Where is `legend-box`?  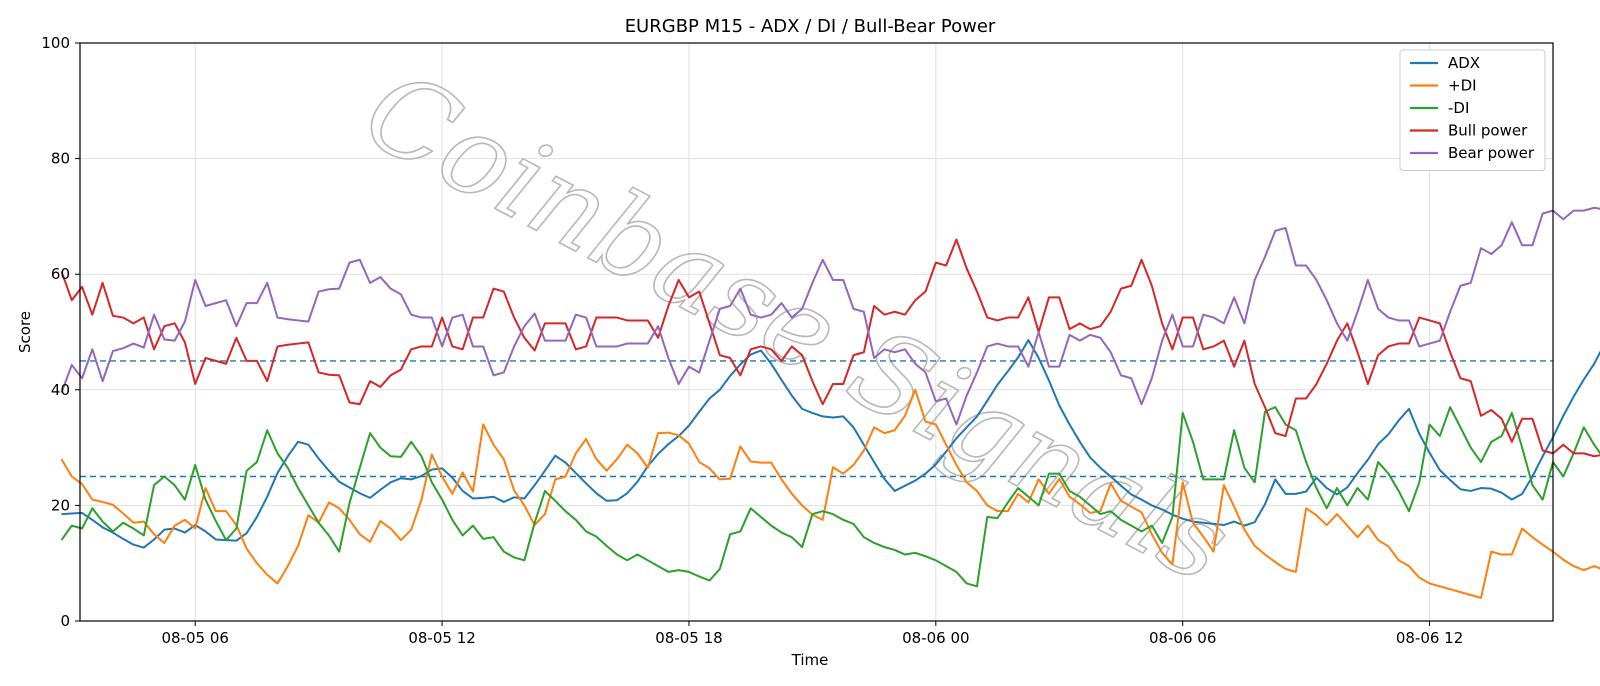
legend-box is located at coordinates (1472, 110).